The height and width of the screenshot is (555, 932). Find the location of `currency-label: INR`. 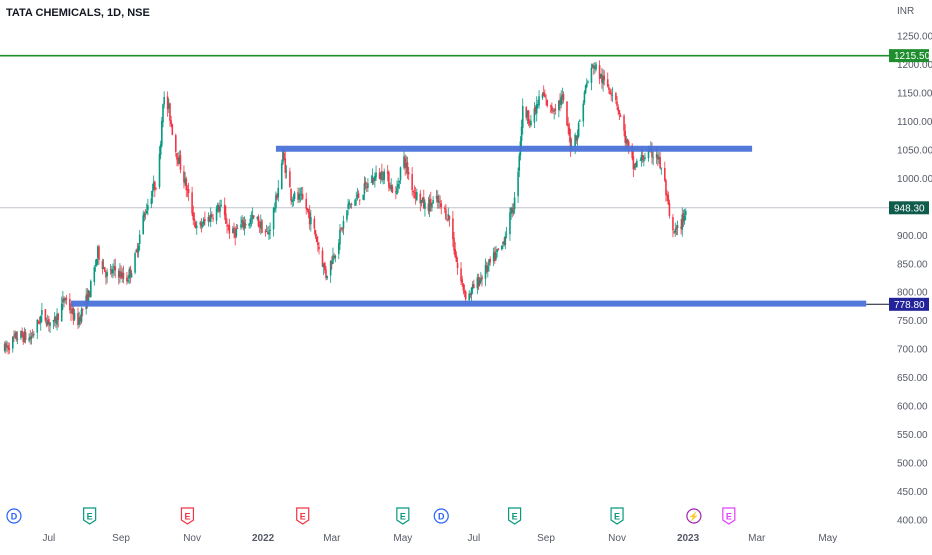

currency-label: INR is located at coordinates (905, 11).